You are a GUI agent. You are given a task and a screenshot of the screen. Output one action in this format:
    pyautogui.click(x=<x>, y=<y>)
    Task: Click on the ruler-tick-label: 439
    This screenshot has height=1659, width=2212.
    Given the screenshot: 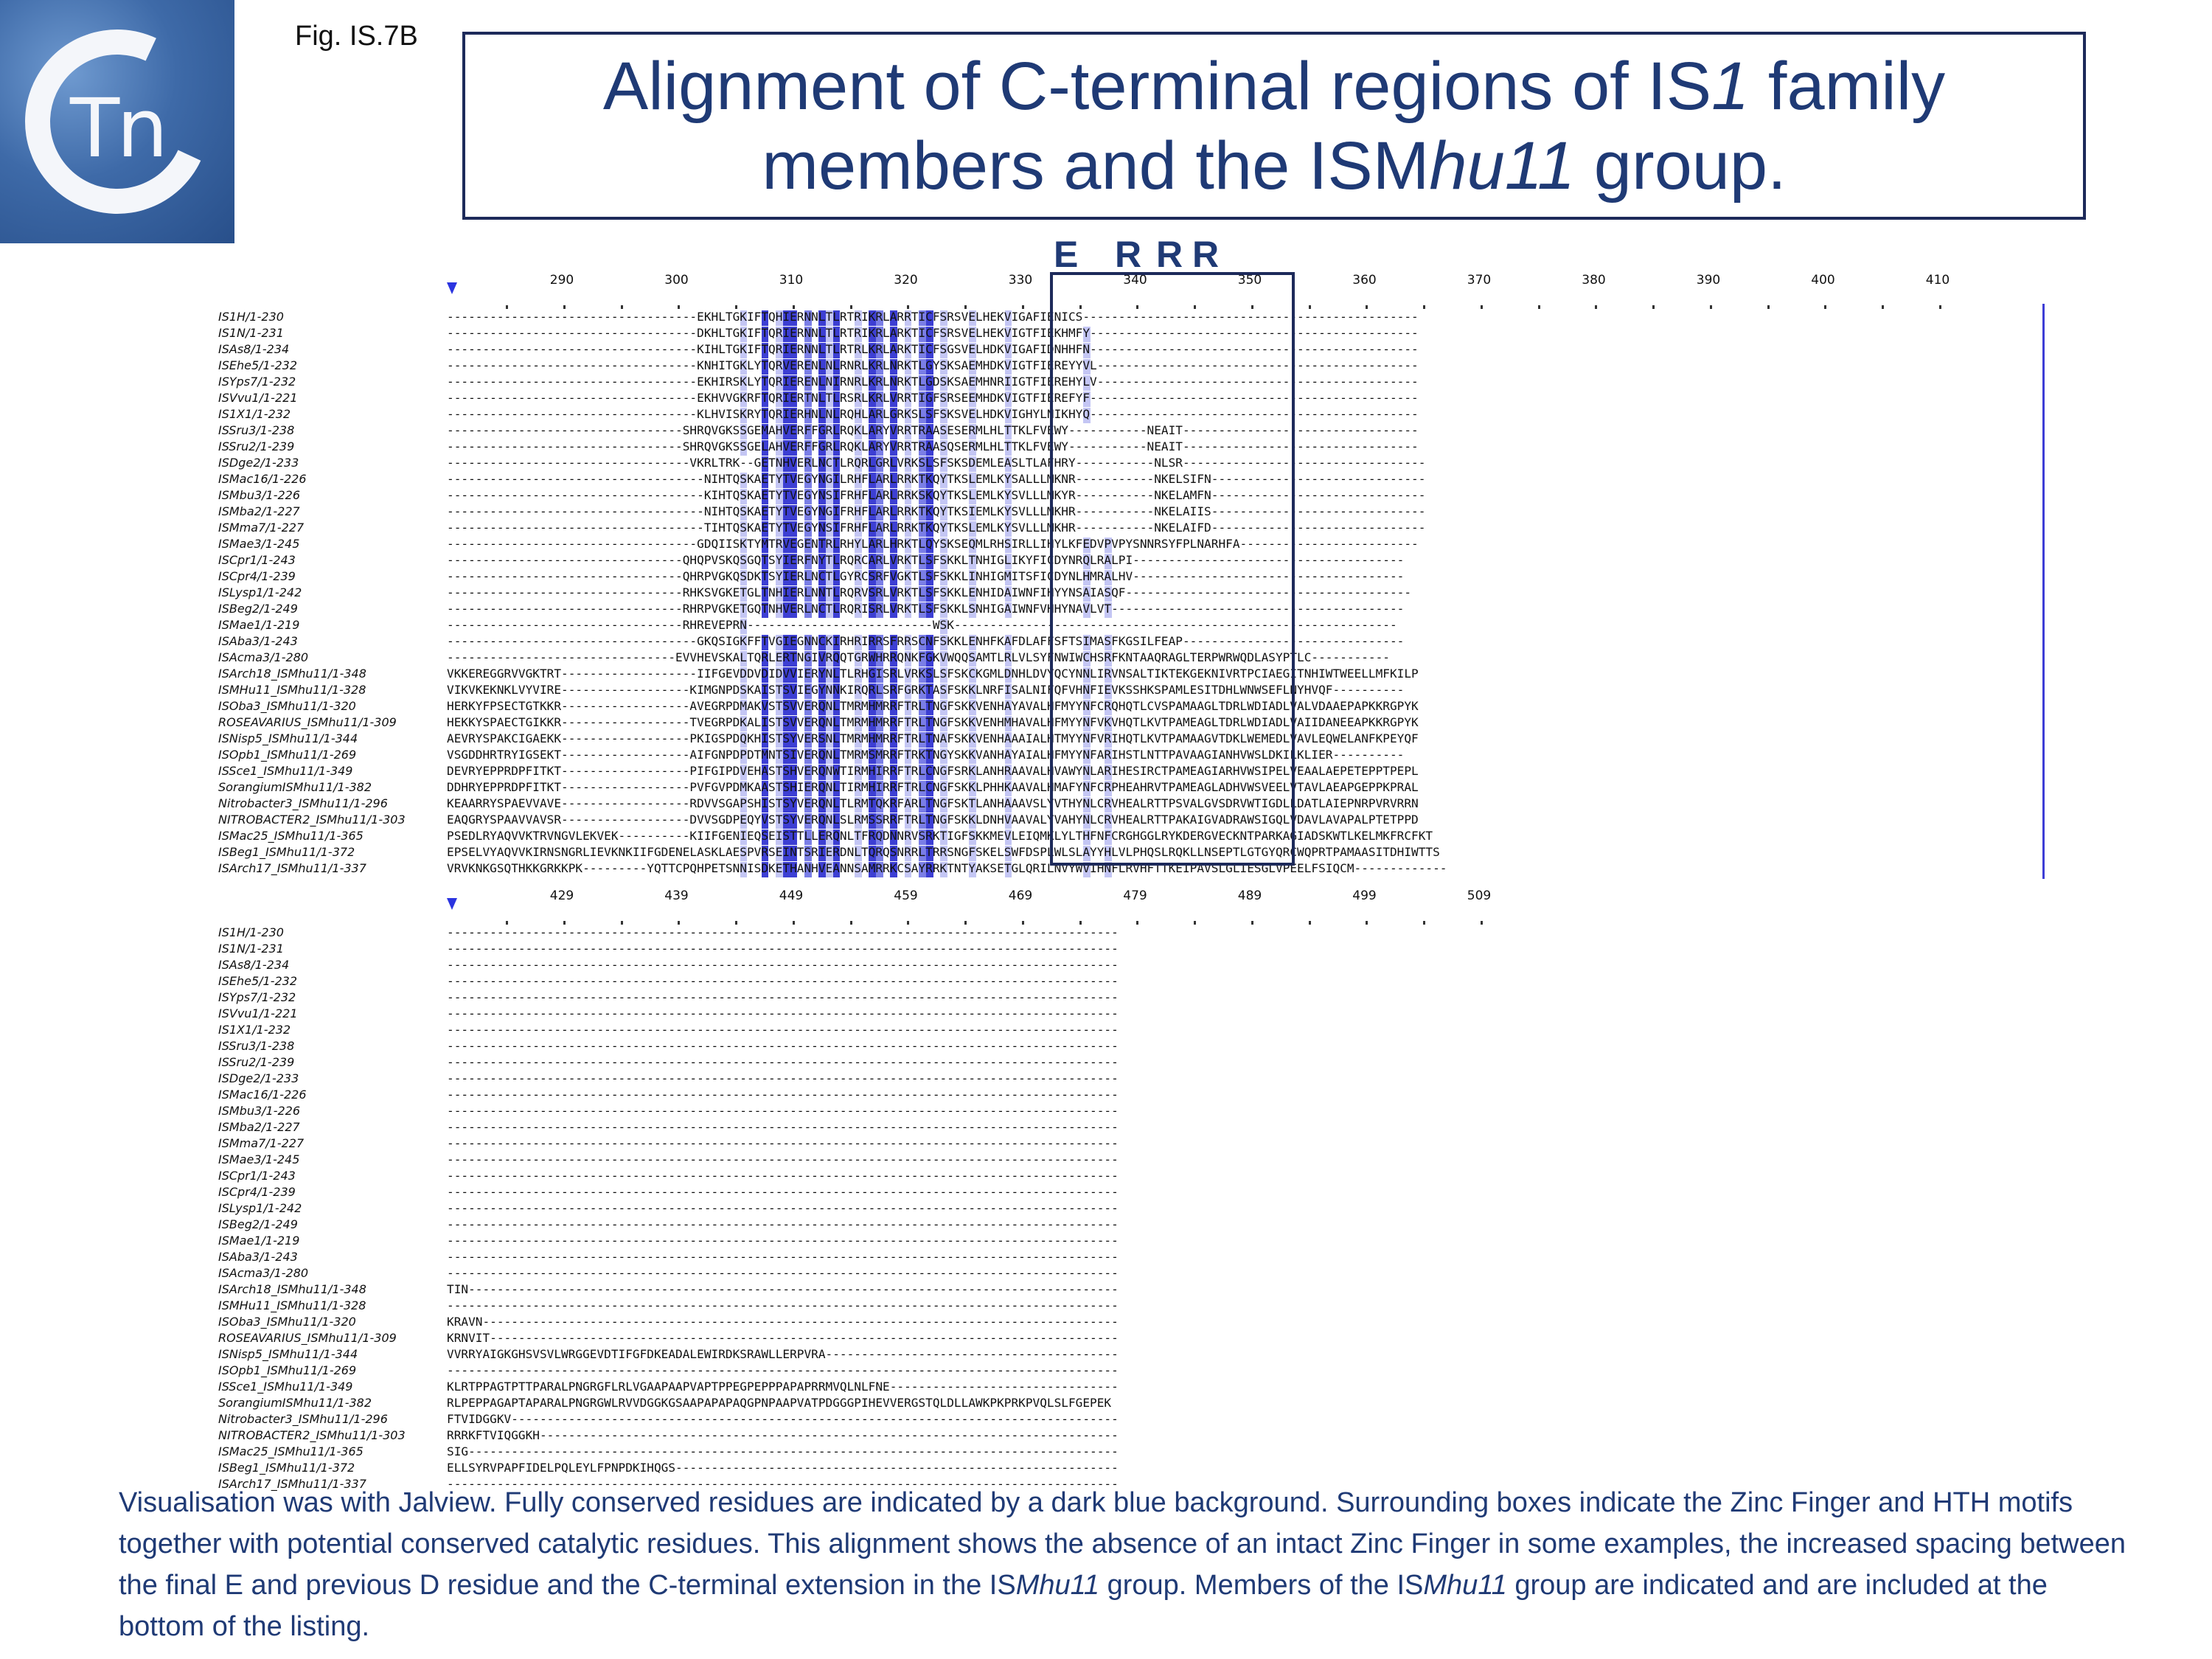 What is the action you would take?
    pyautogui.click(x=676, y=895)
    